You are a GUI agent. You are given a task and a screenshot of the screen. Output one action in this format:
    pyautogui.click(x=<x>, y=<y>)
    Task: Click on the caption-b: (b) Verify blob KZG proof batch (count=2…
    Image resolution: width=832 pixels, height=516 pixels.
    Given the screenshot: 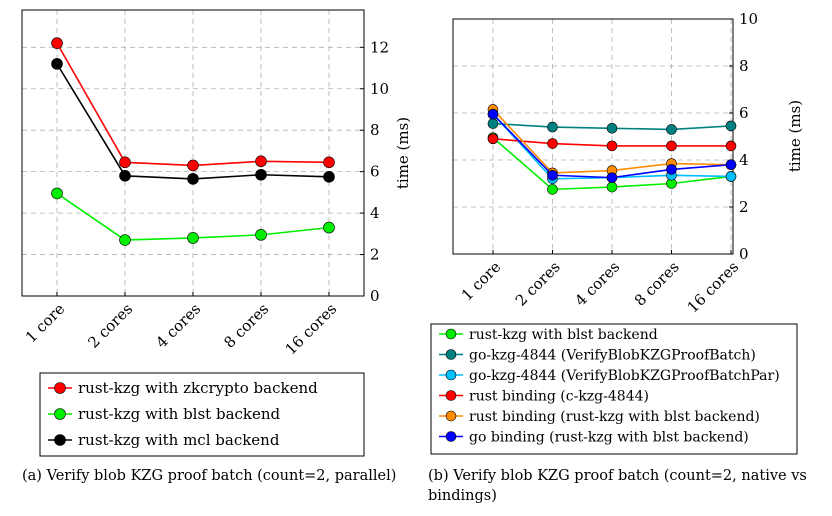 What is the action you would take?
    pyautogui.click(x=617, y=486)
    